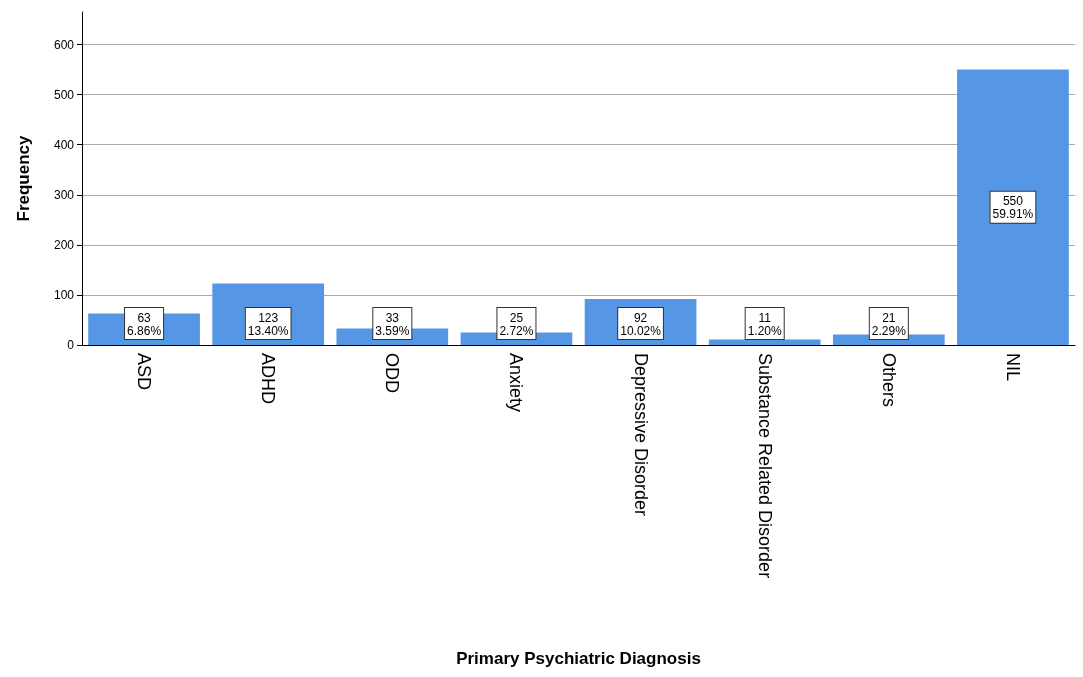  Describe the element at coordinates (578, 658) in the screenshot. I see `x-axis-title: Primary Psychiatric Diagnosis` at that location.